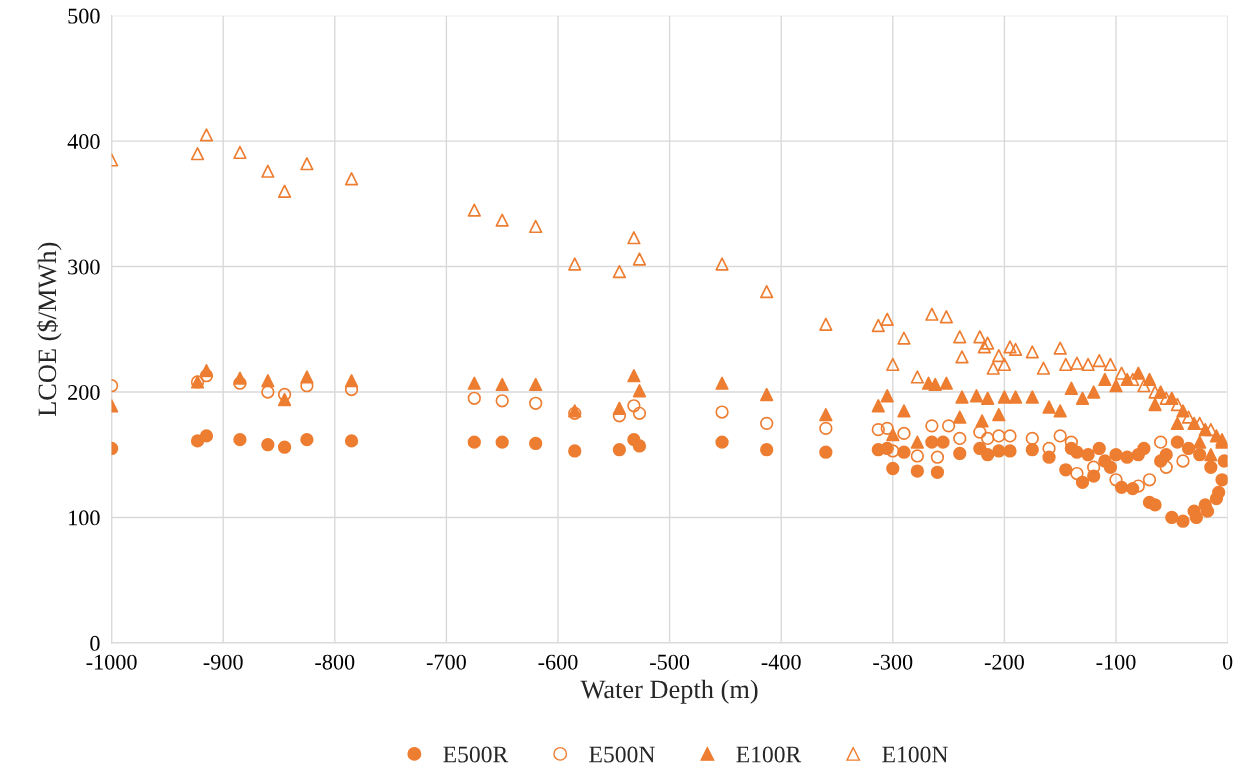 This screenshot has width=1240, height=784. What do you see at coordinates (335, 662) in the screenshot?
I see `x-tick-label: -800` at bounding box center [335, 662].